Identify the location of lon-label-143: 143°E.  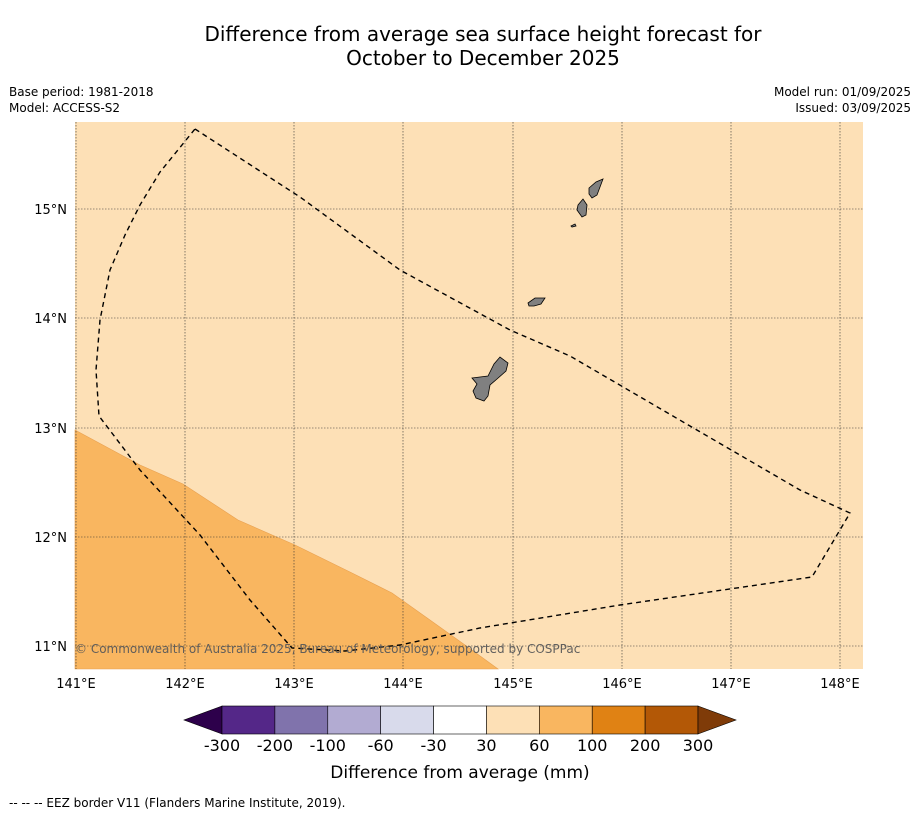
(294, 684).